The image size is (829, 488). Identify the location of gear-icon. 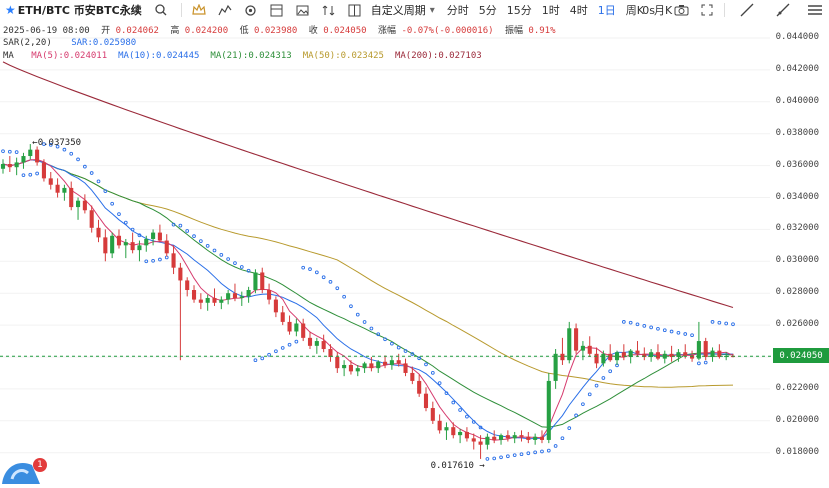
(251, 10).